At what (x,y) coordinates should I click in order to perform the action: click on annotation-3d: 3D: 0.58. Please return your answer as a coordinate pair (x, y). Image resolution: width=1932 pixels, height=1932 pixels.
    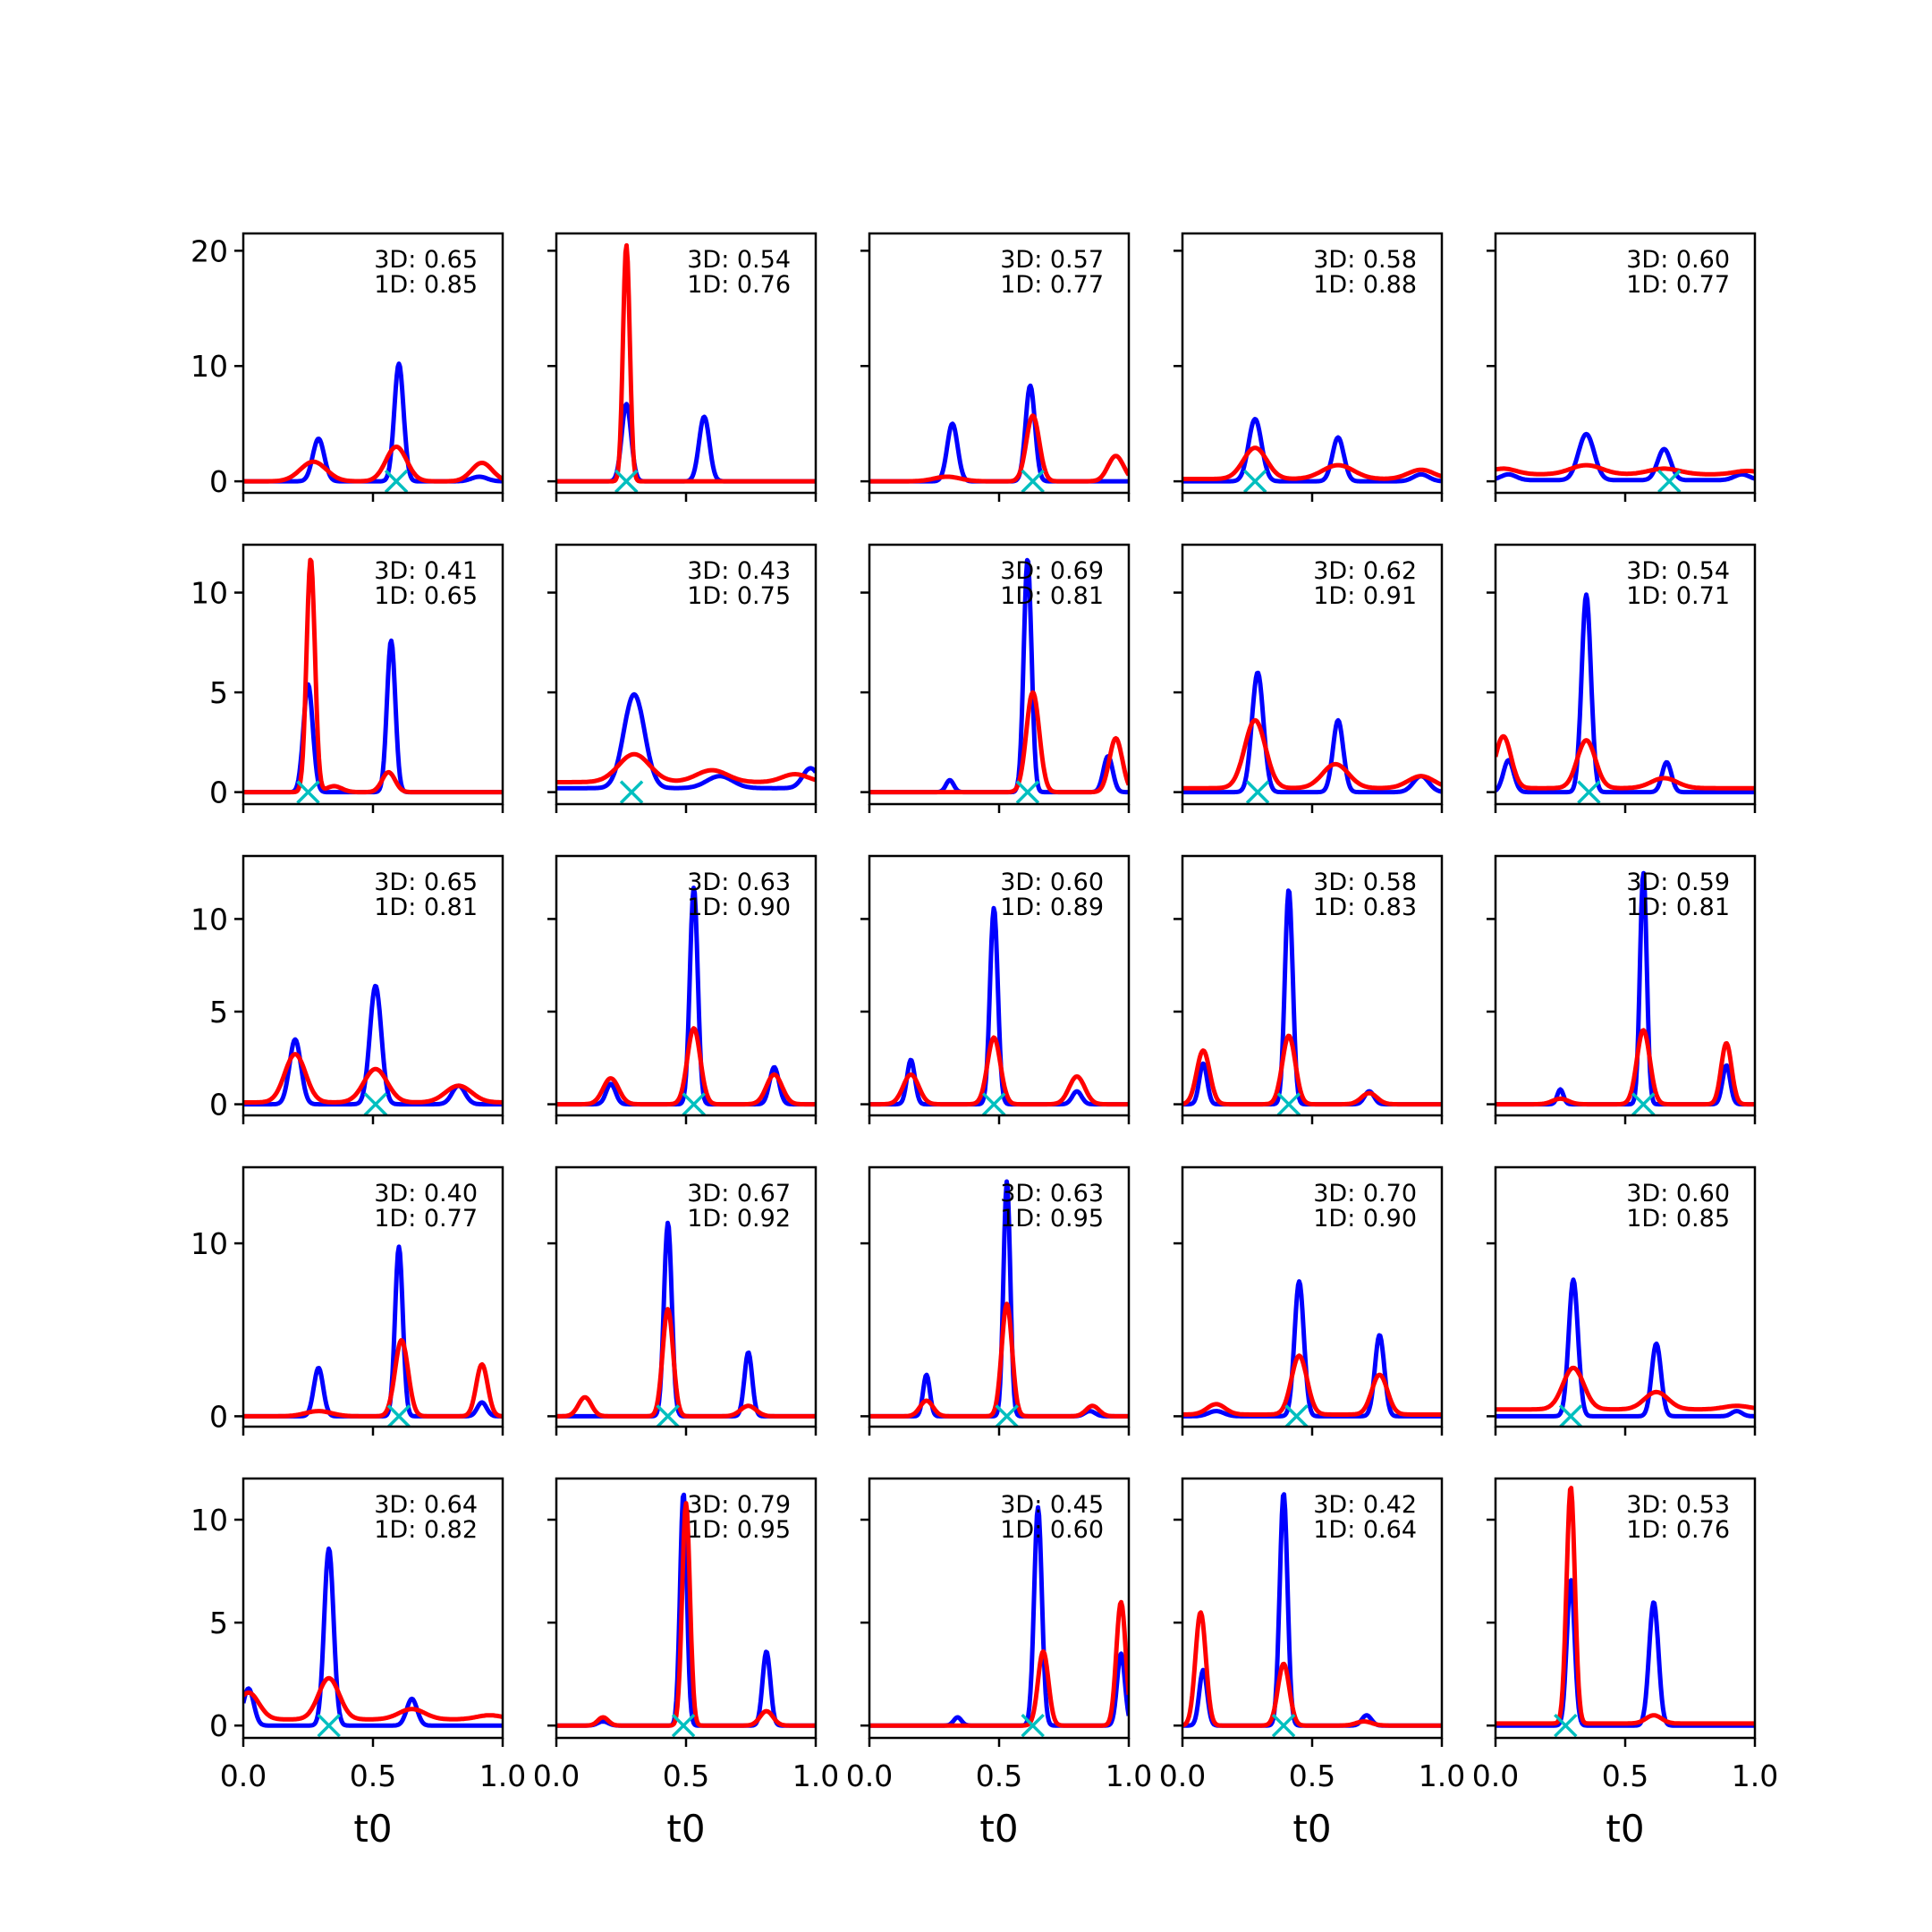
    Looking at the image, I should click on (1365, 882).